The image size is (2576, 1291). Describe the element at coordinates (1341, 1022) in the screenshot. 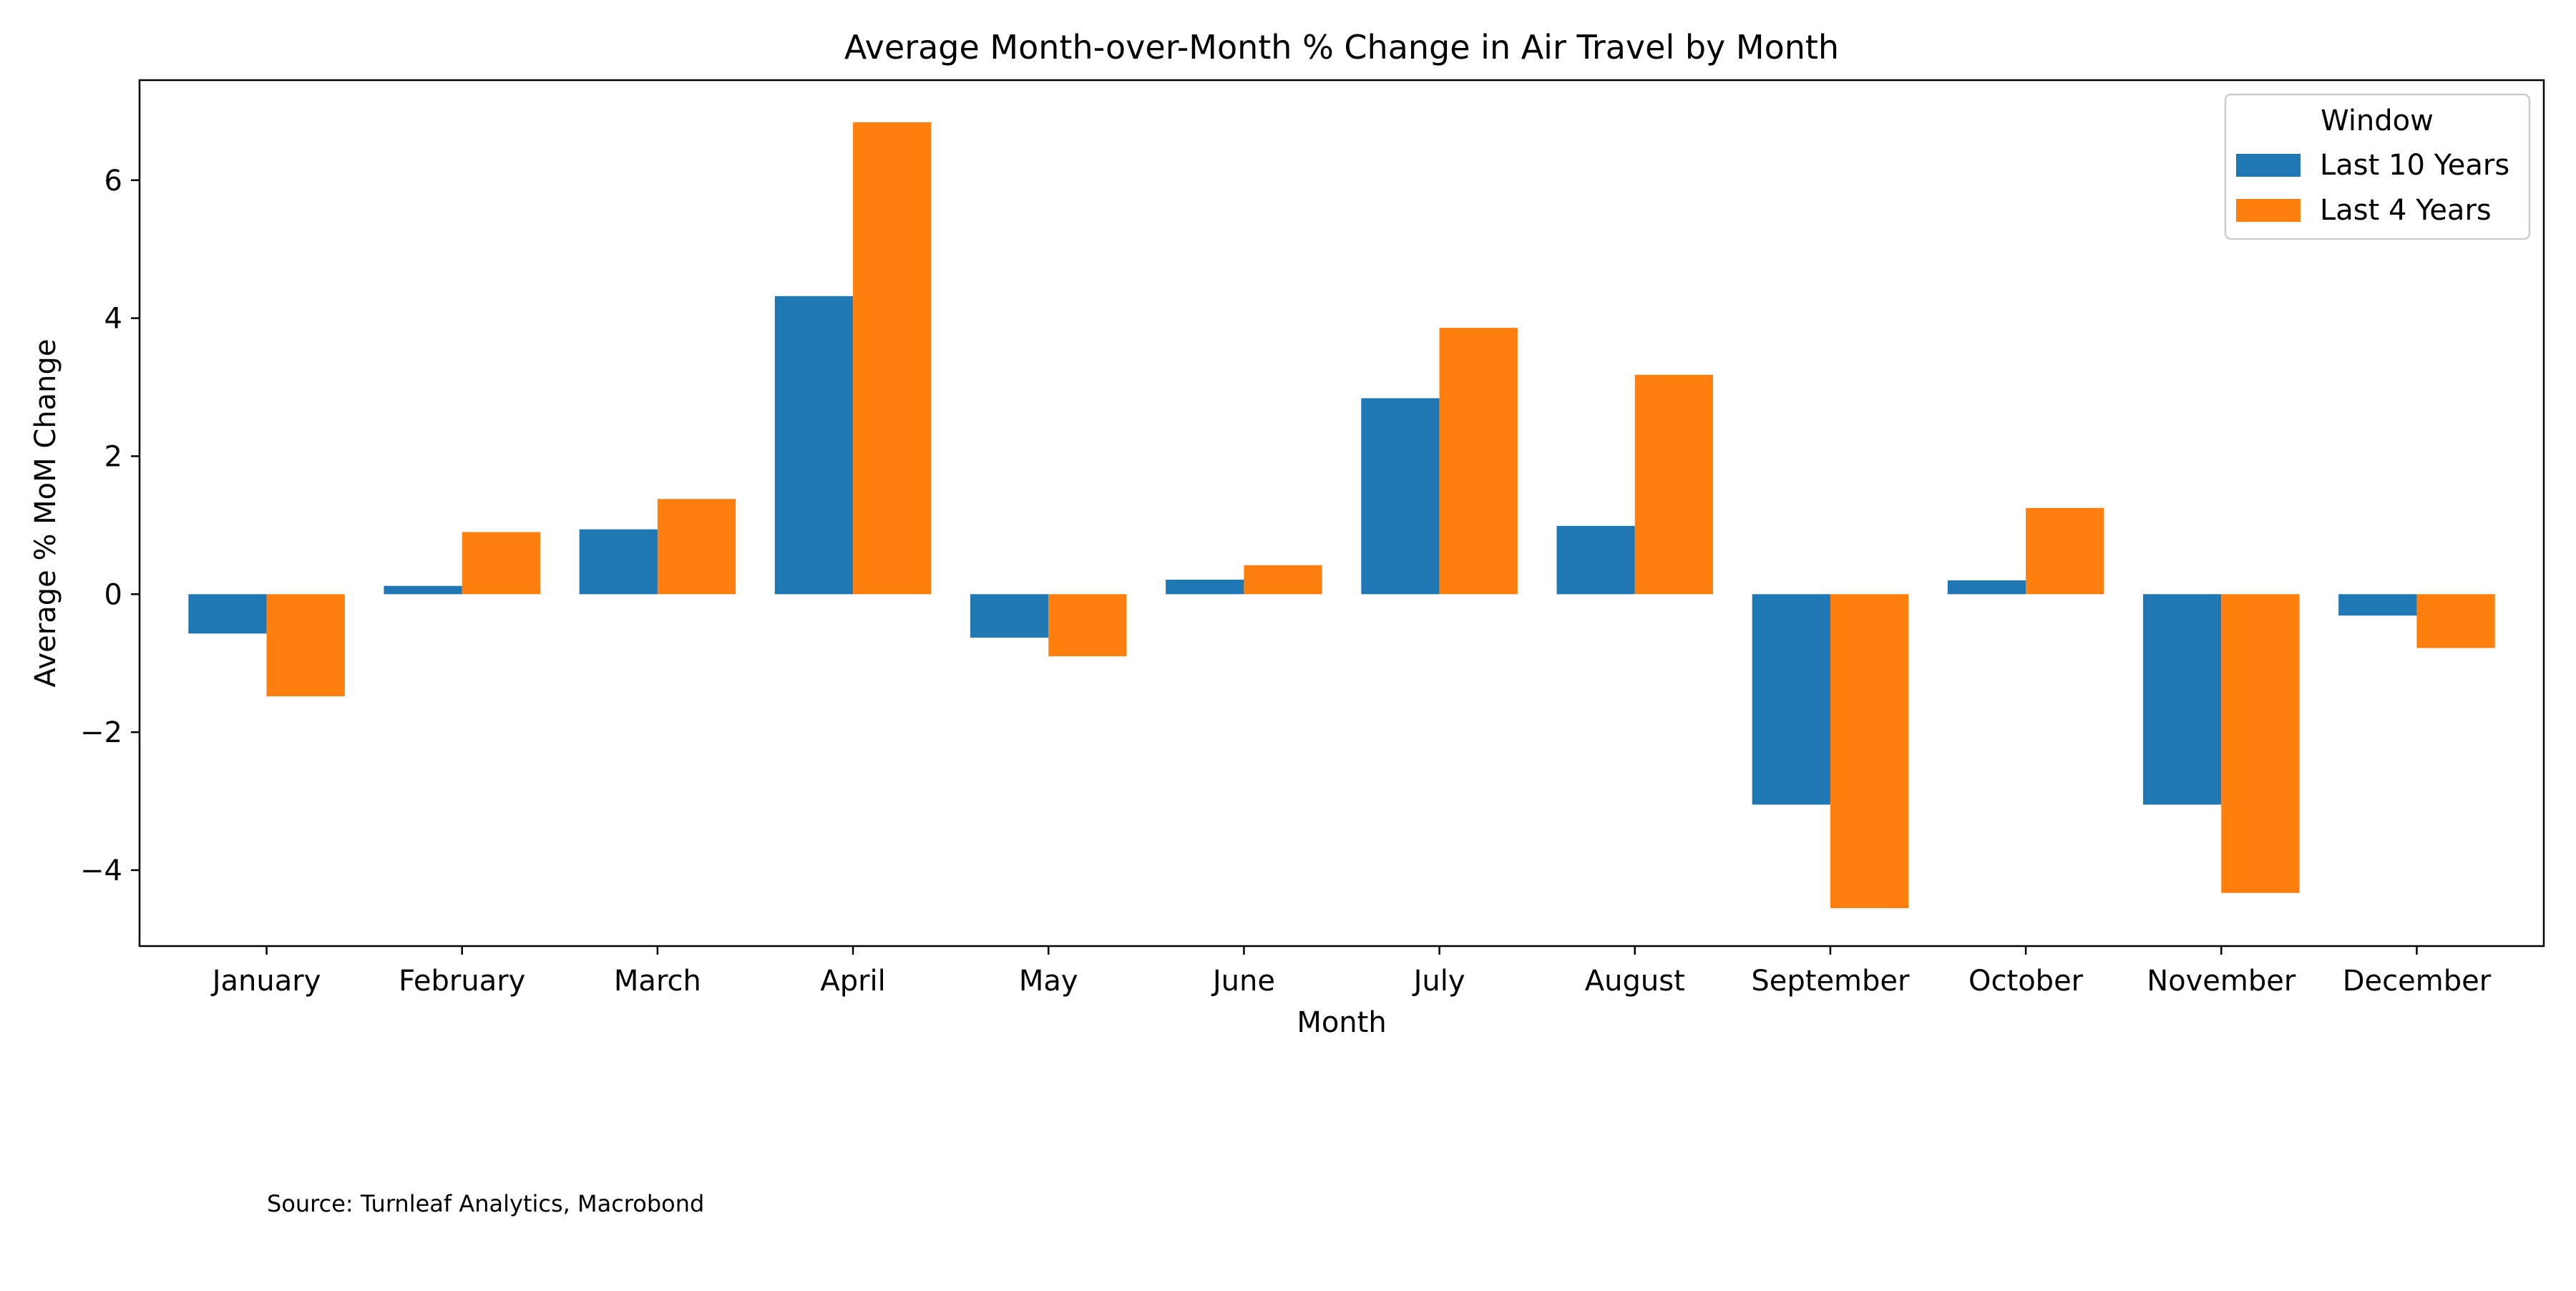

I see `x-axis-label: Month` at that location.